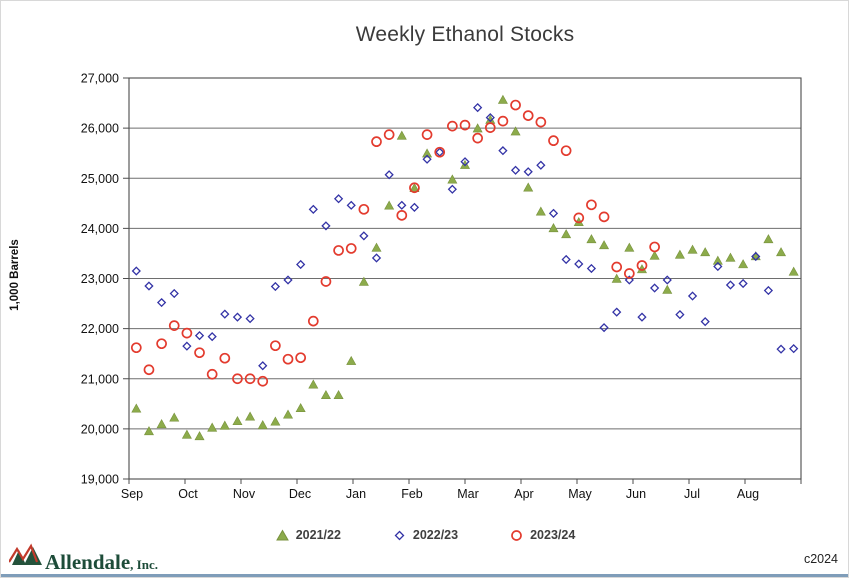  Describe the element at coordinates (318, 535) in the screenshot. I see `legend-label: 2021/22` at that location.